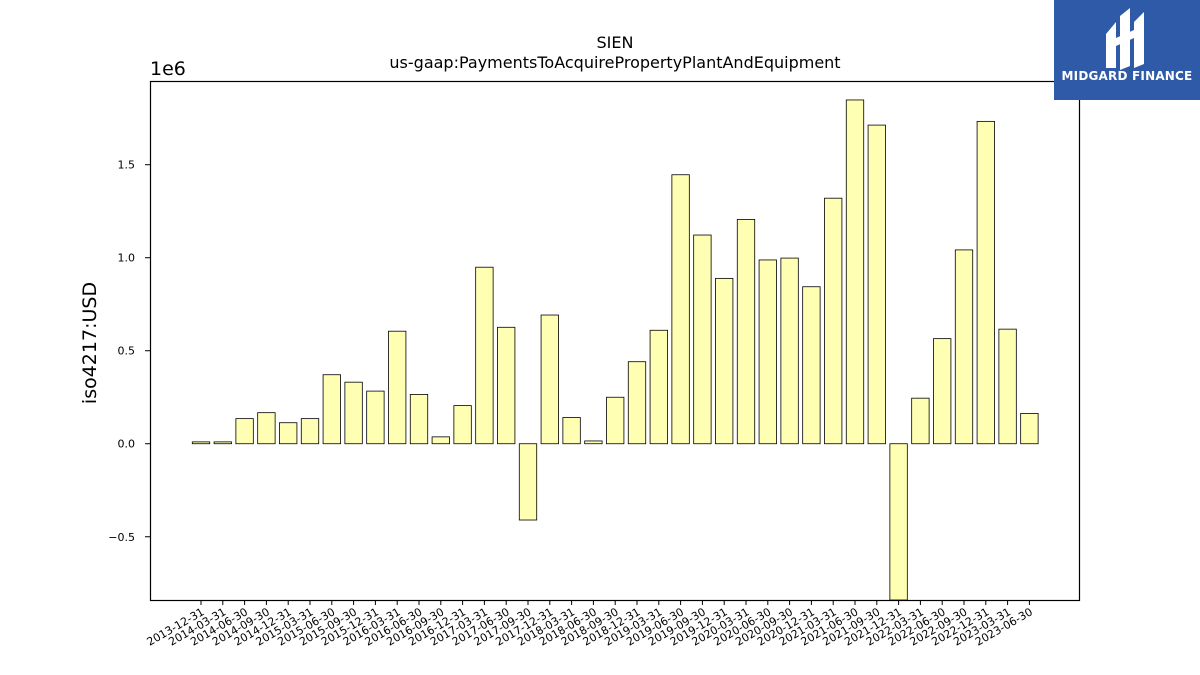  I want to click on y-tick-label: 0.0, so click(127, 444).